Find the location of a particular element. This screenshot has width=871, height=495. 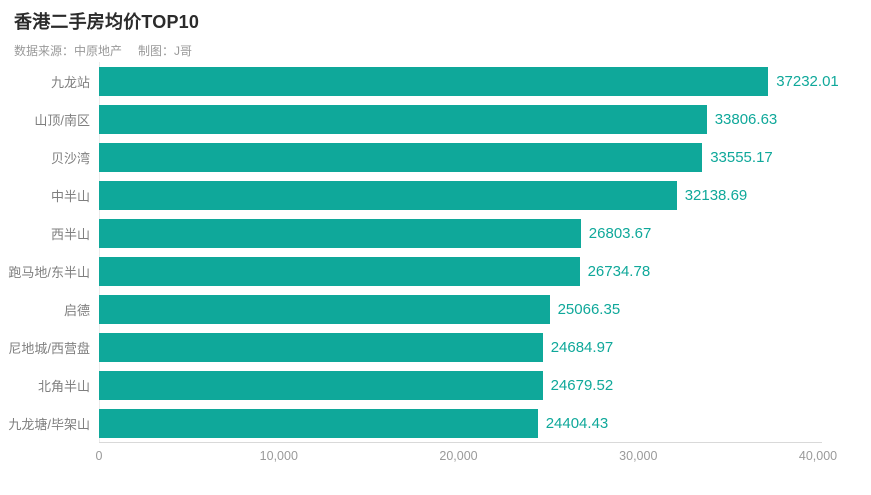

x-tick-label: 40,000 is located at coordinates (818, 456).